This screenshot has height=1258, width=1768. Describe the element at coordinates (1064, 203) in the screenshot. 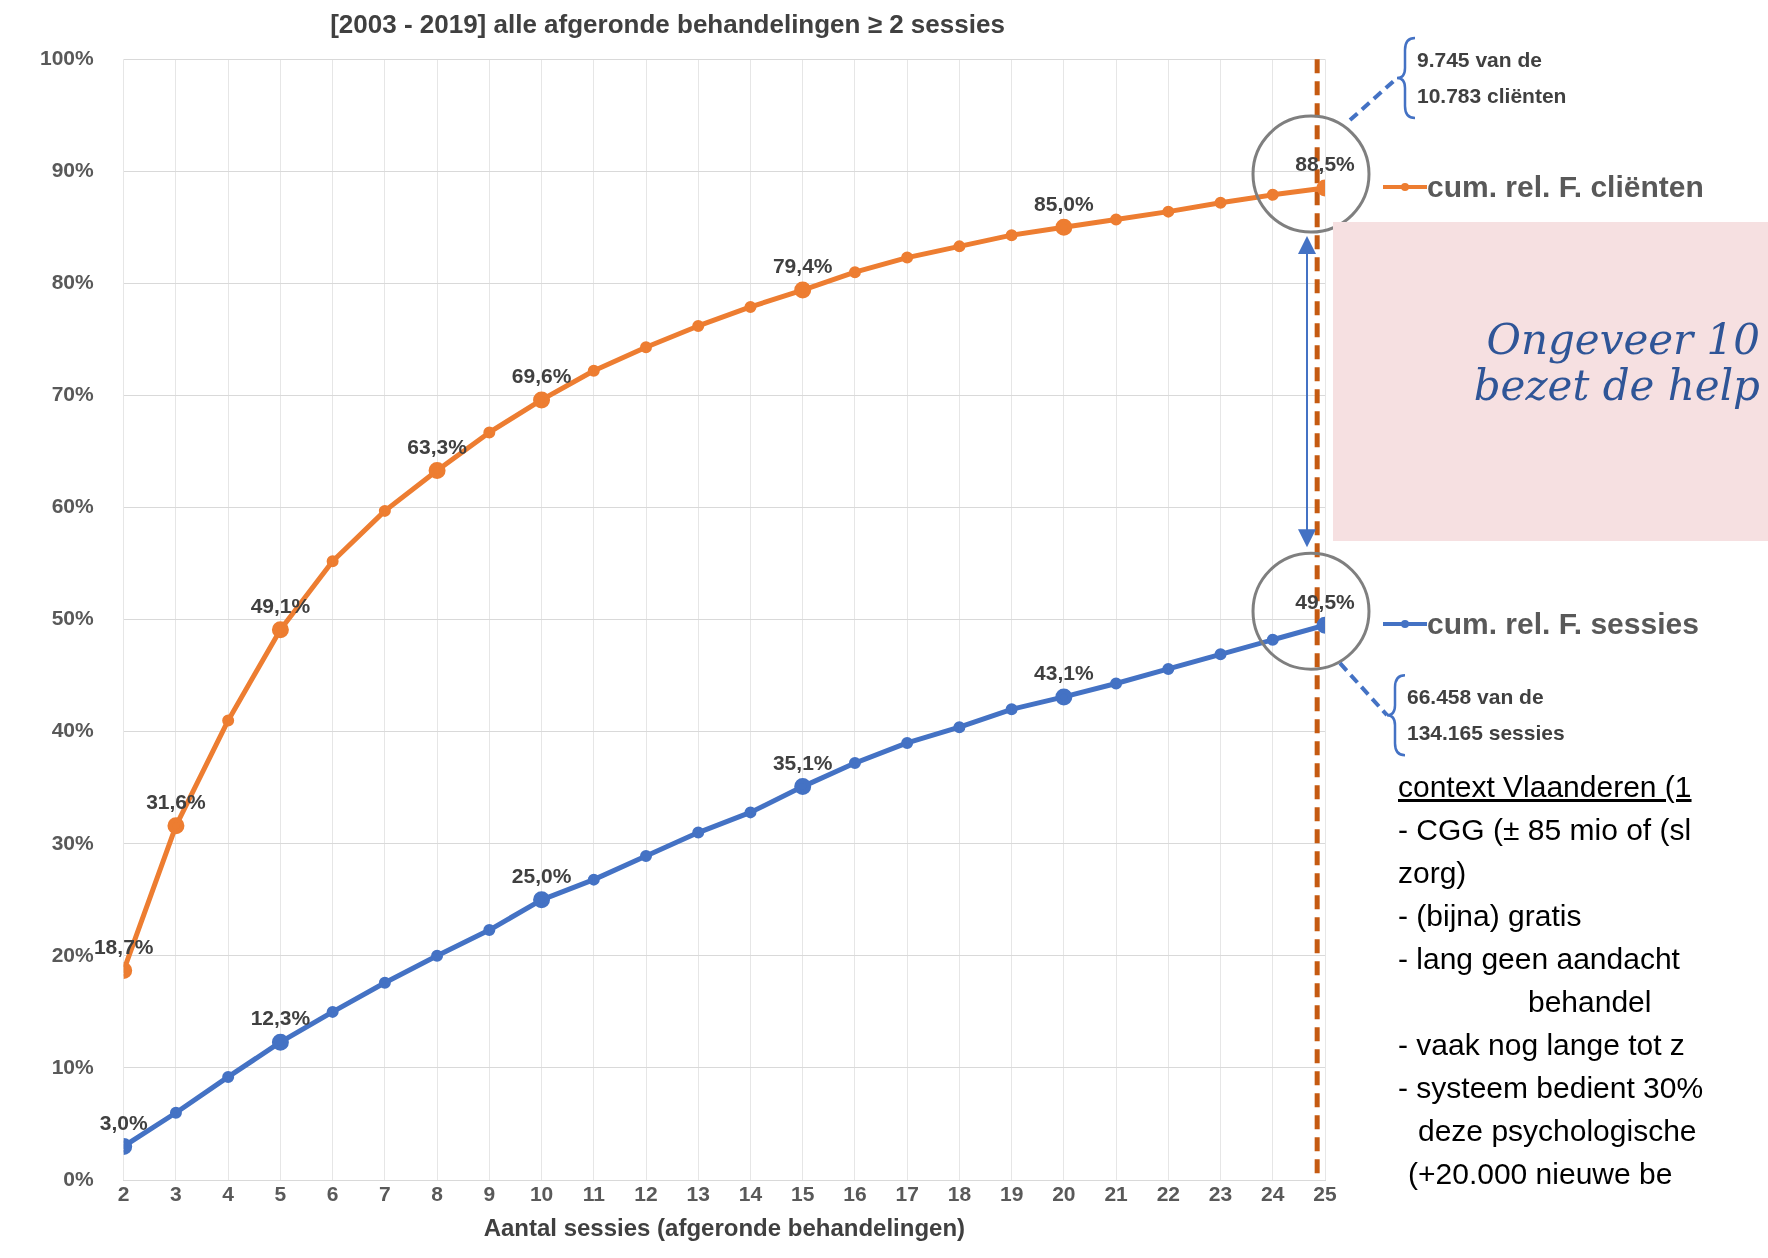

I see `data-label: 85,0%` at that location.